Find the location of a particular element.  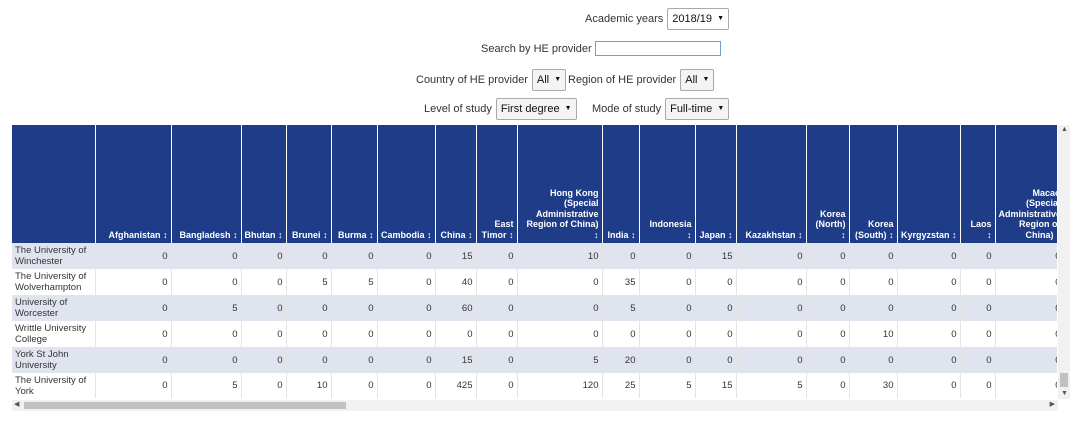

level-value: First degree is located at coordinates (530, 109).